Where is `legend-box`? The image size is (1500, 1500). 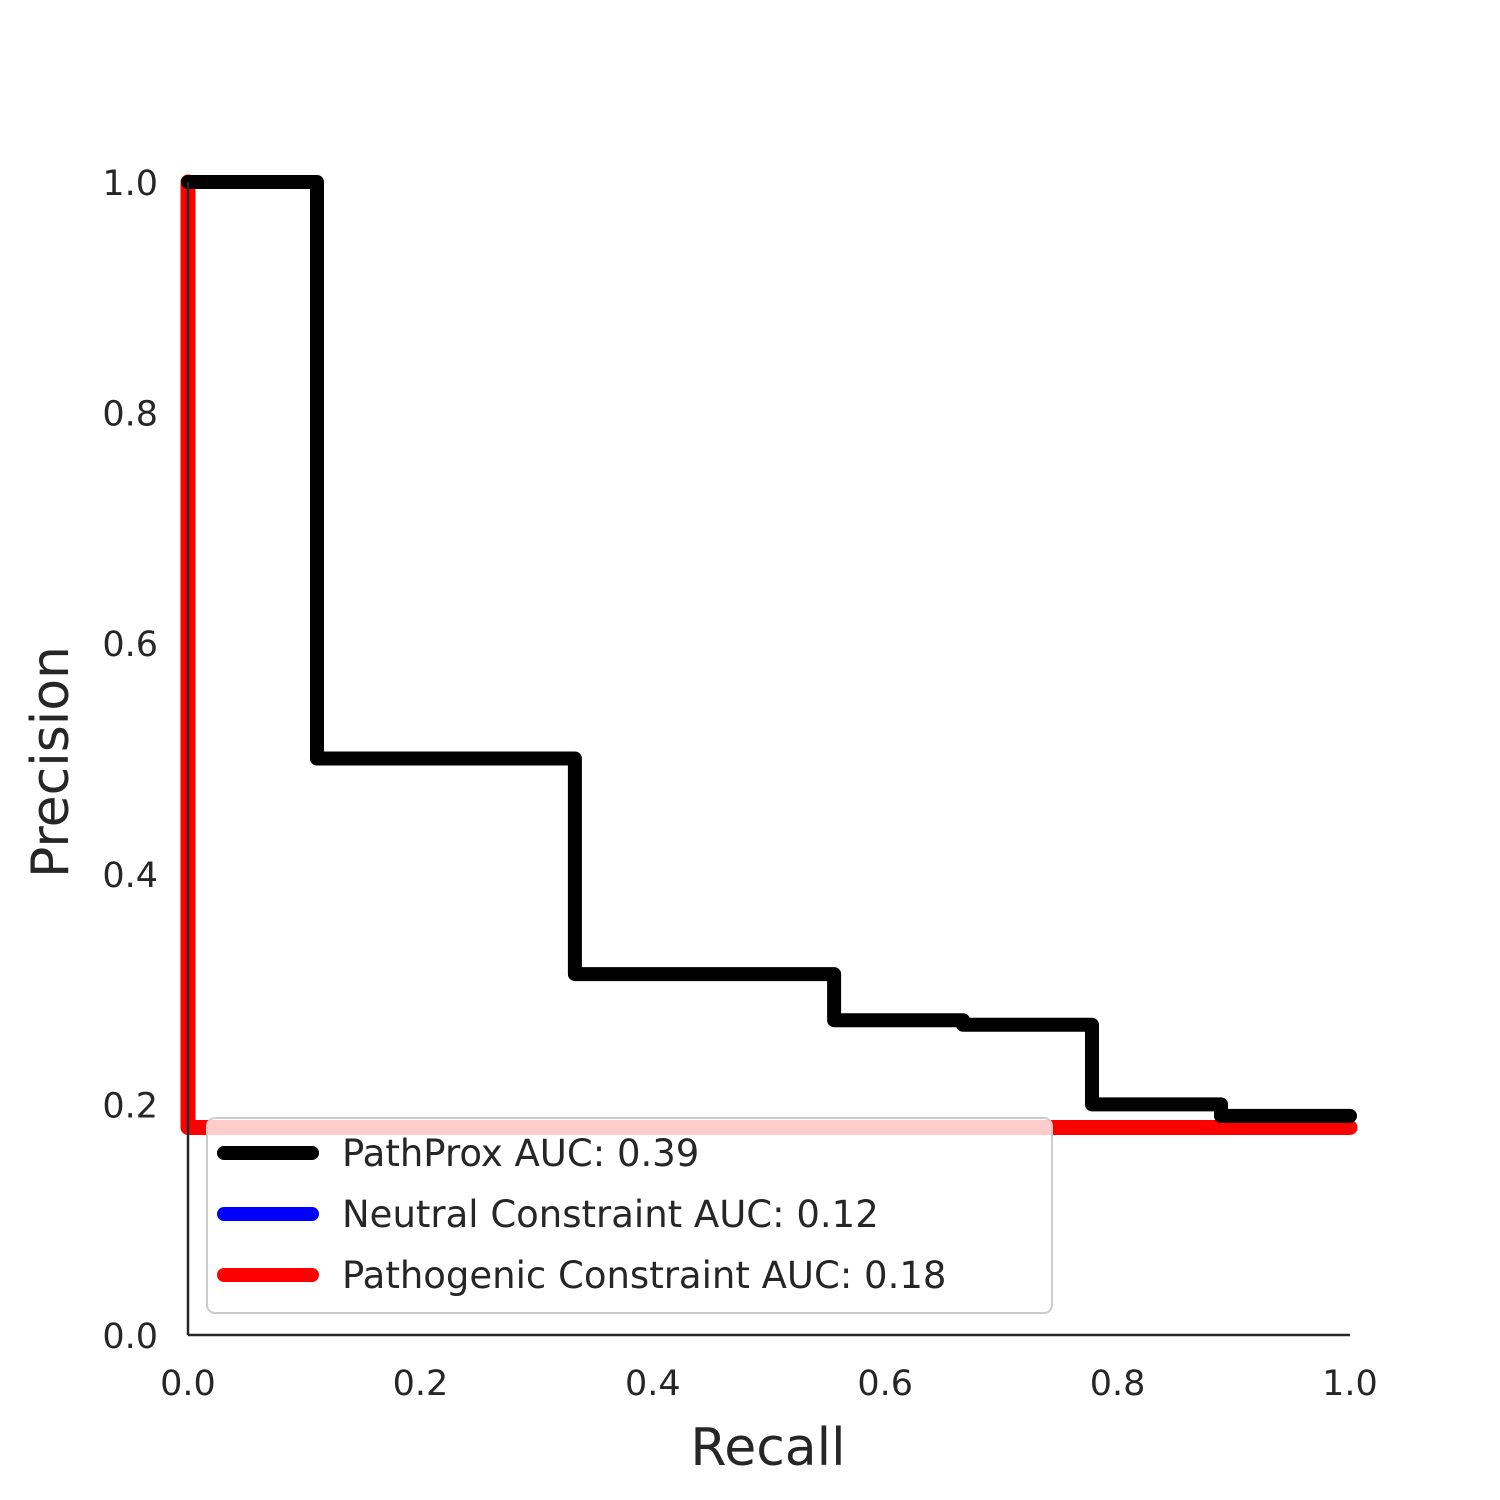
legend-box is located at coordinates (629, 1215).